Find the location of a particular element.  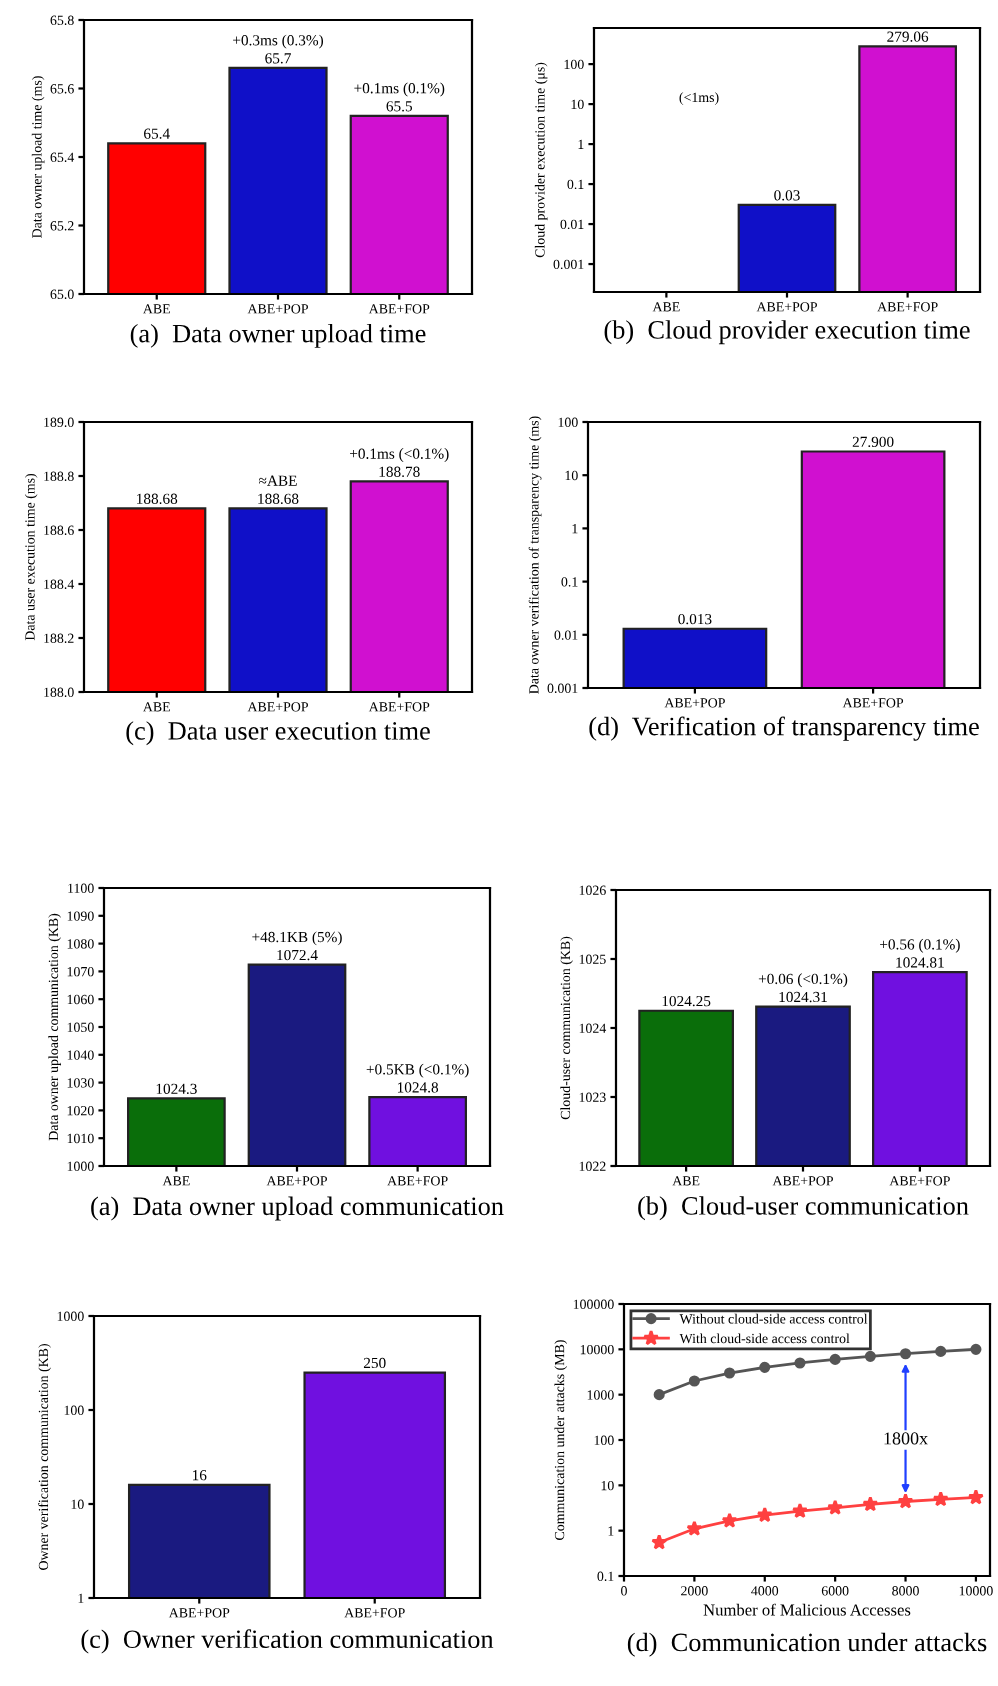

text: (c) Data user execution time is located at coordinates (278, 733).